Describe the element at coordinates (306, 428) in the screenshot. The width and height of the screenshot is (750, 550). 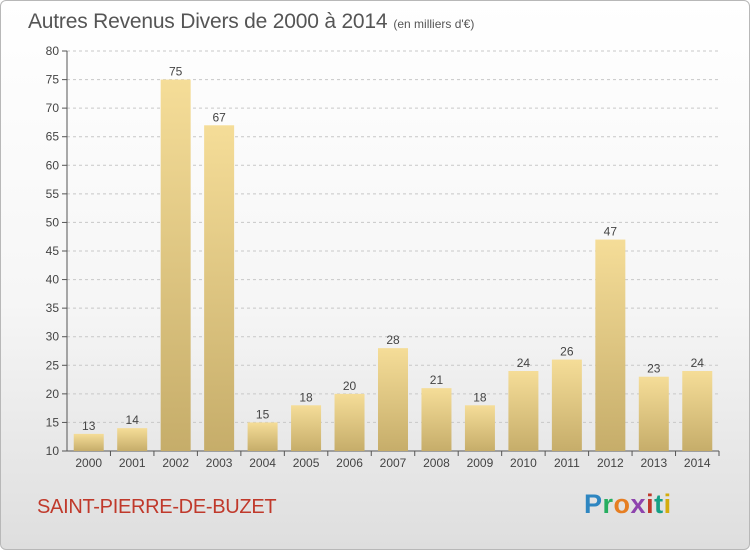
I see `bar-2005` at that location.